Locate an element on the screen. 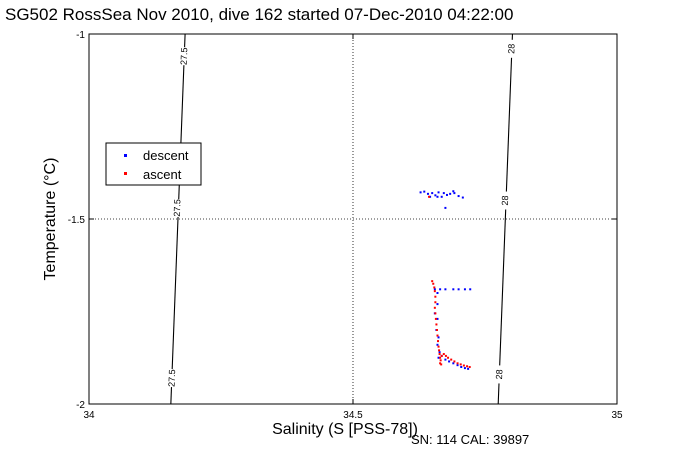 Image resolution: width=681 pixels, height=454 pixels. y-tick-label: -2 is located at coordinates (80, 405).